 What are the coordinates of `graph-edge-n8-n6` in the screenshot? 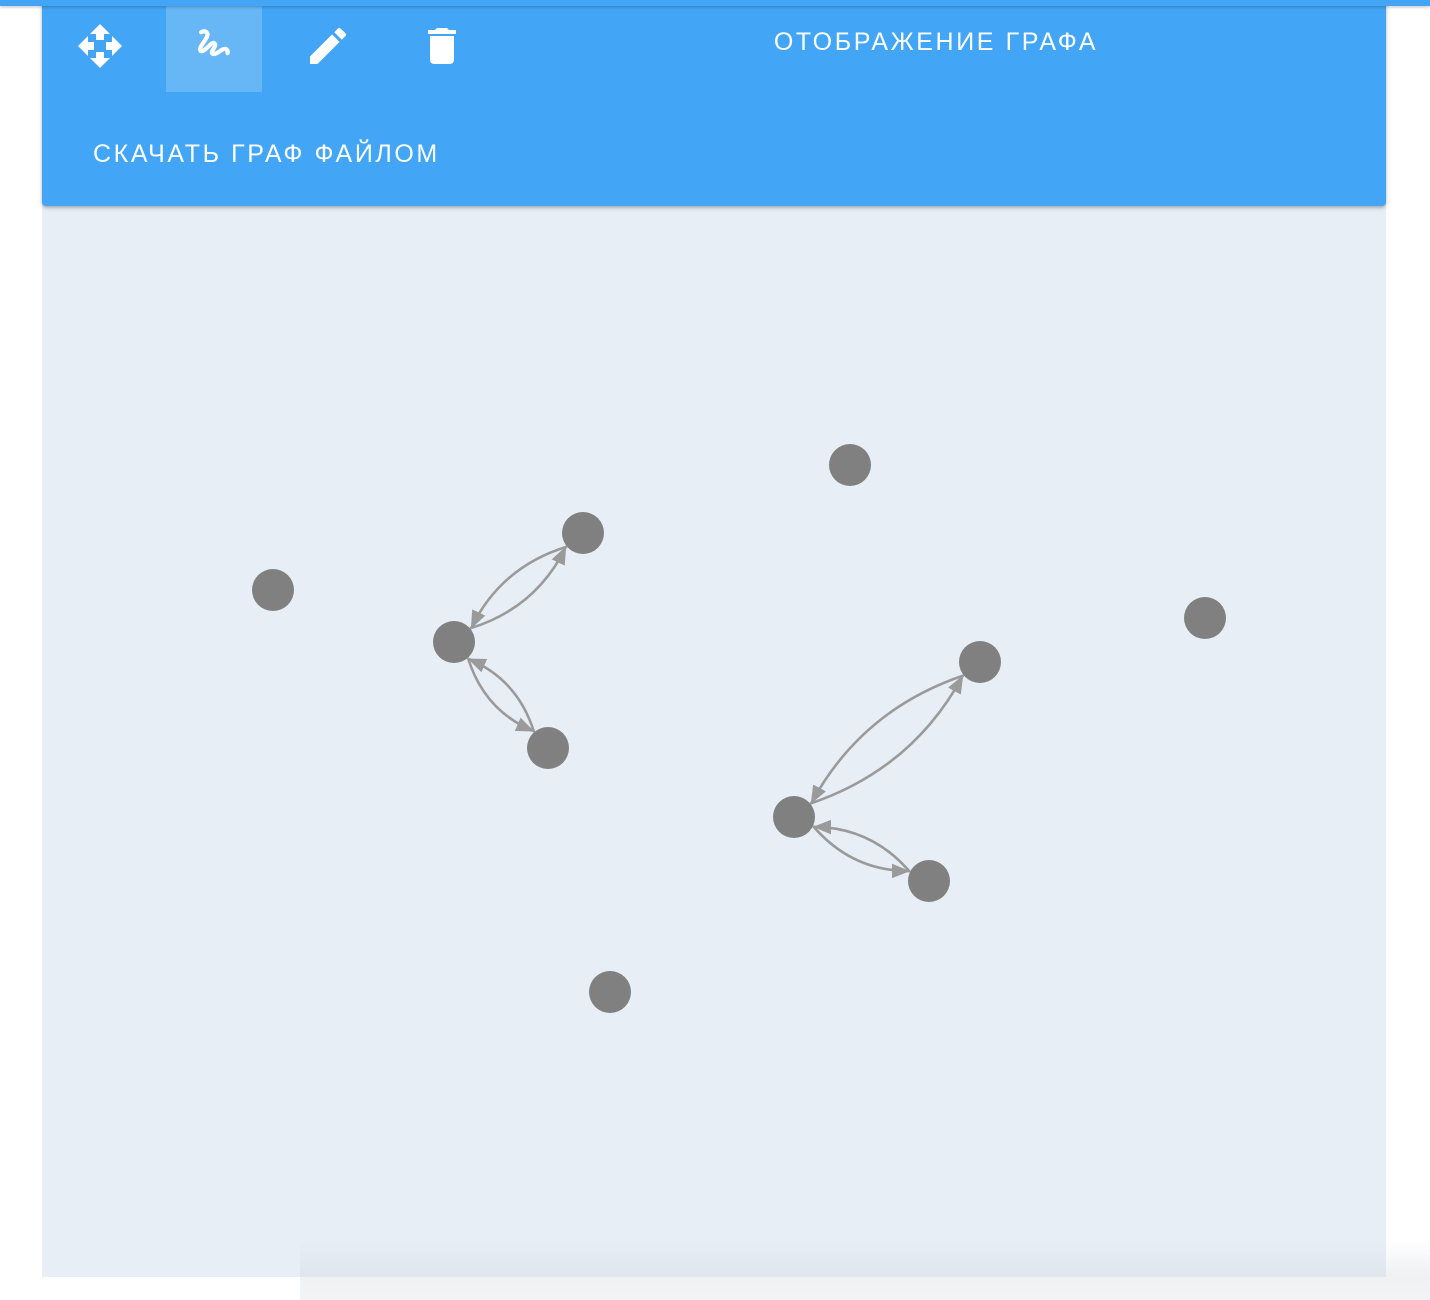 It's located at (886, 740).